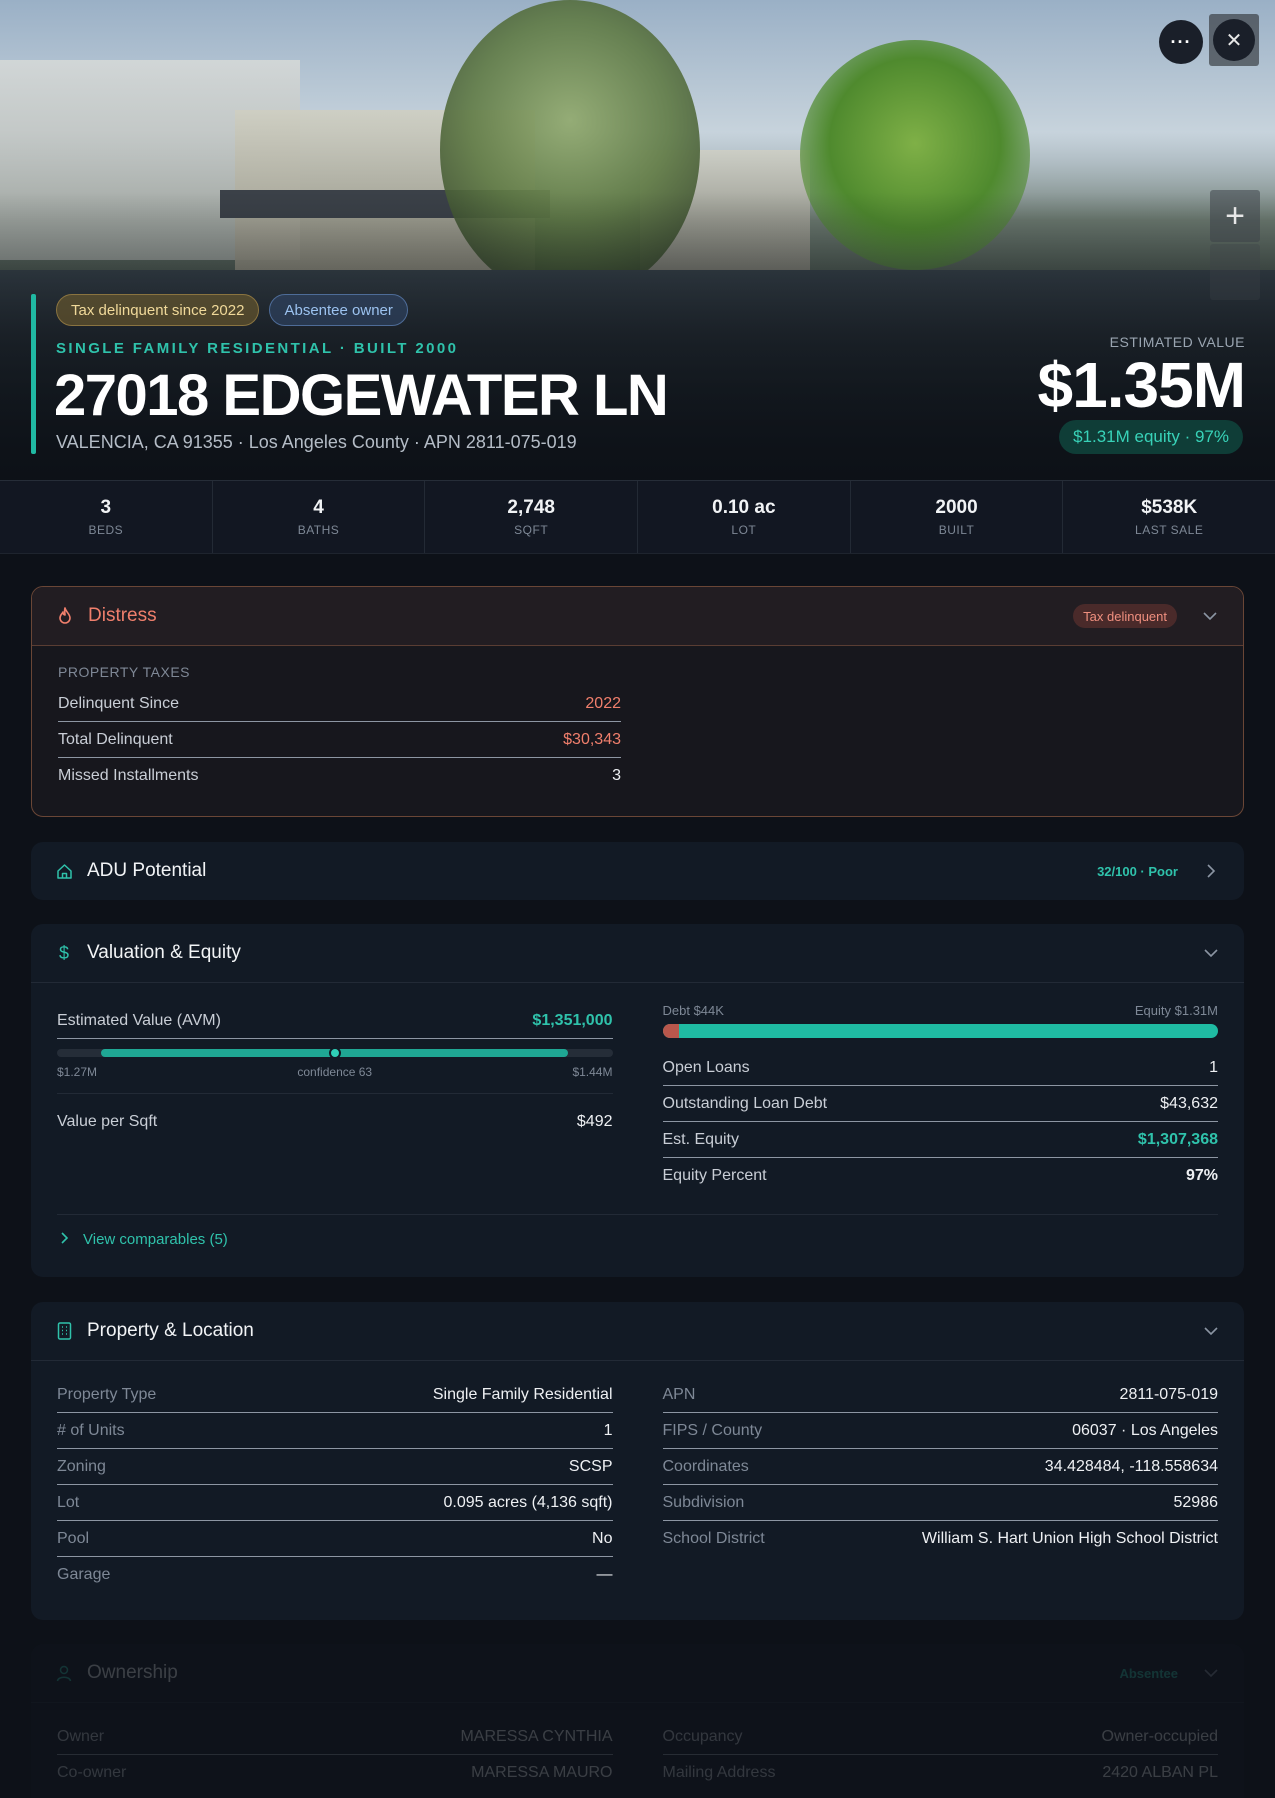  What do you see at coordinates (335, 1773) in the screenshot?
I see `table-row: Co-owner MARESSA MAURO` at bounding box center [335, 1773].